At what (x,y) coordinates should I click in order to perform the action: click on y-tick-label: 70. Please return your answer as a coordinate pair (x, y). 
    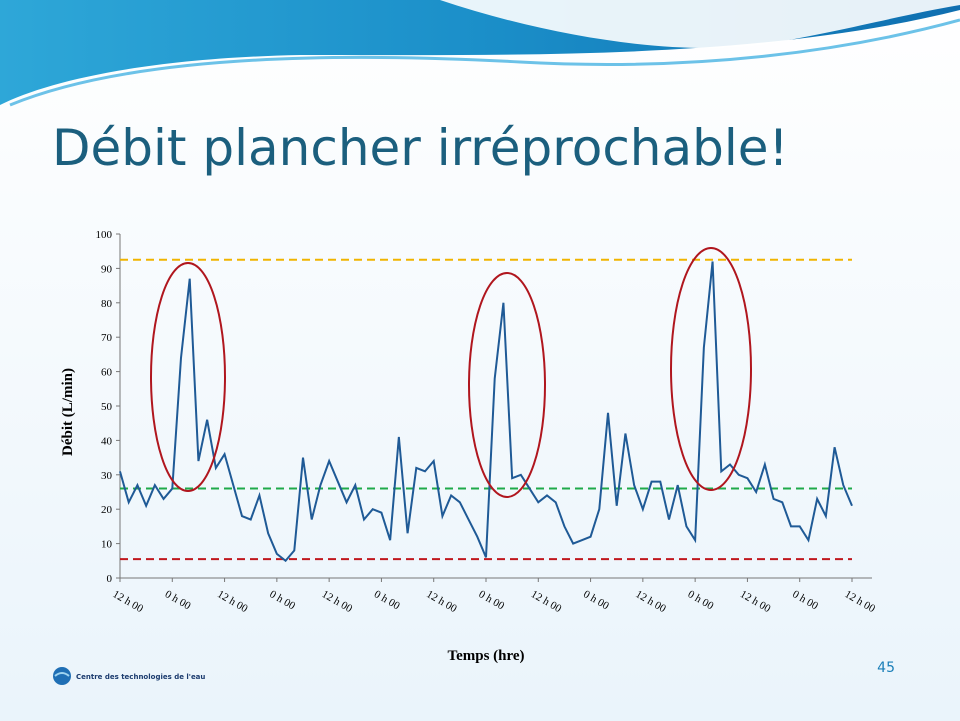
    Looking at the image, I should click on (107, 338).